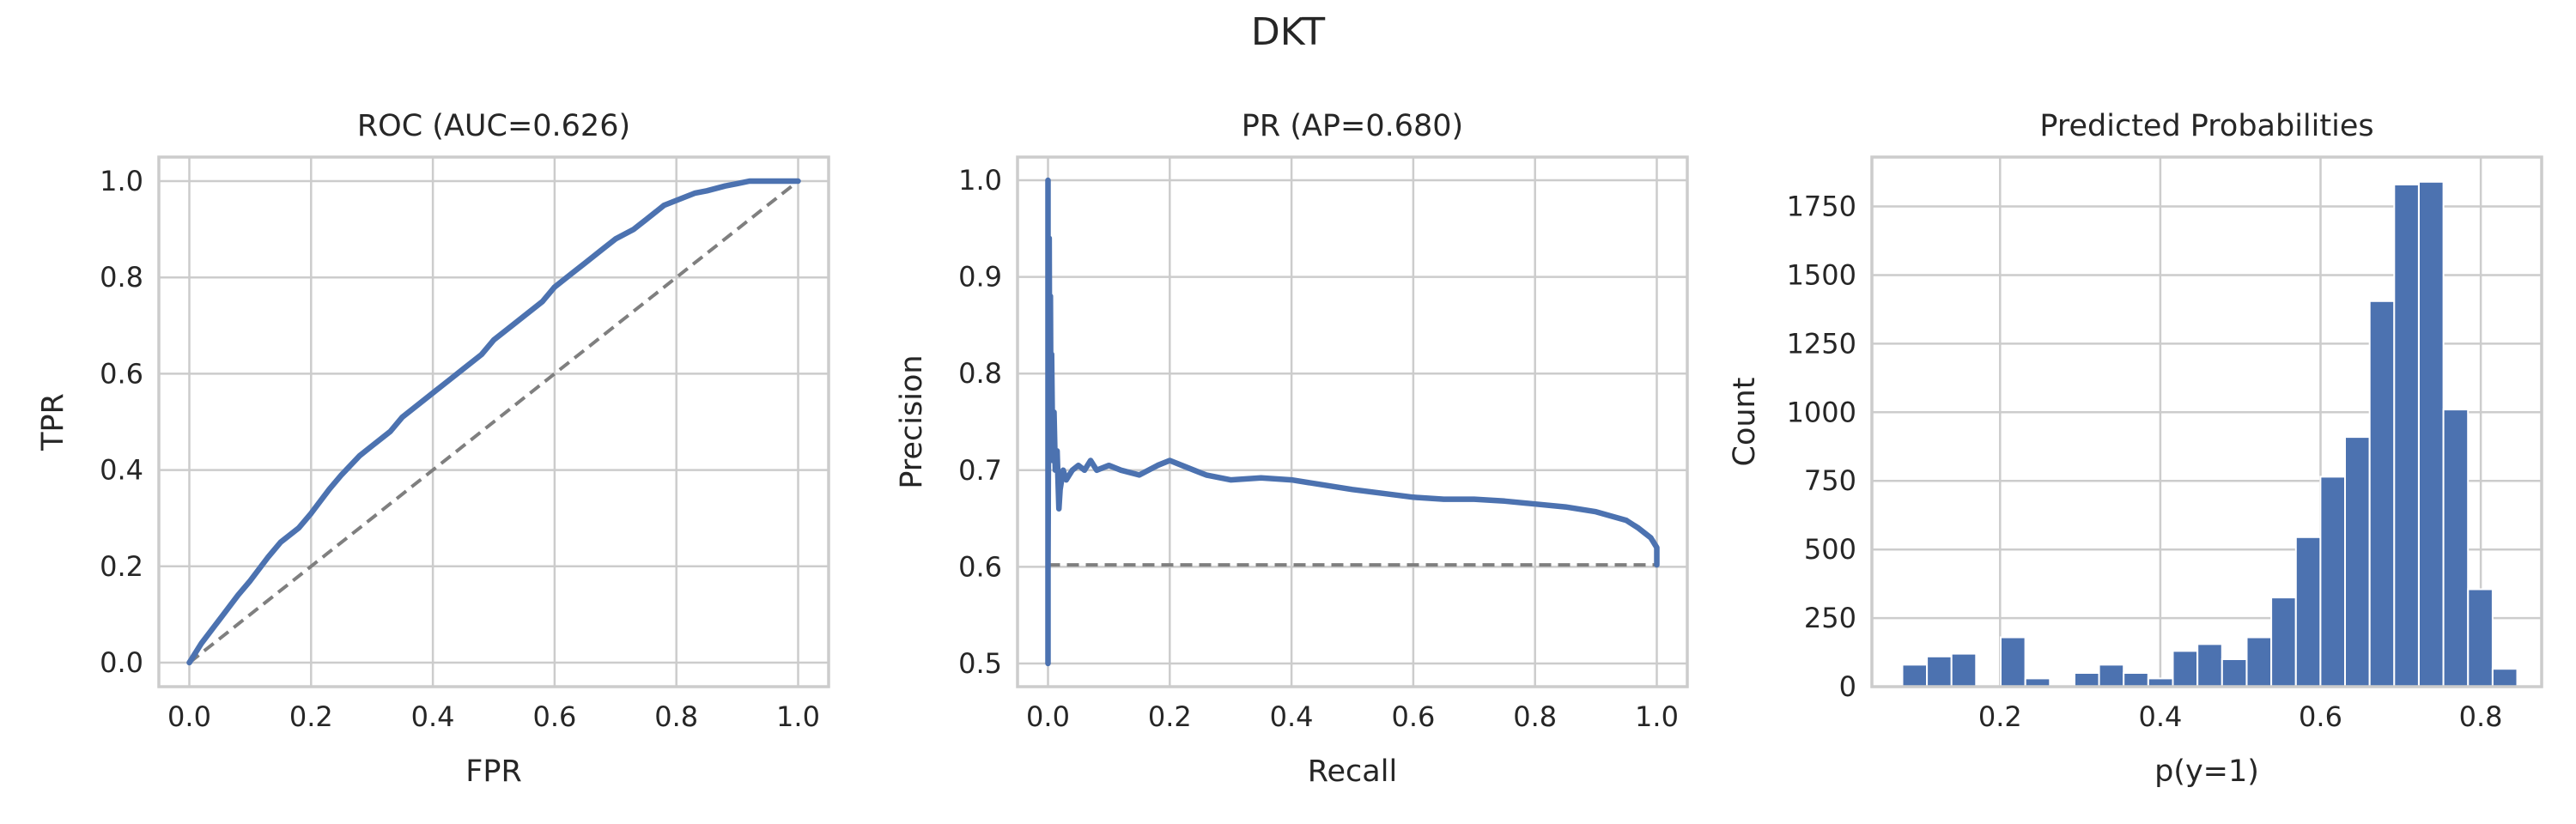 Image resolution: width=2576 pixels, height=824 pixels. Describe the element at coordinates (1821, 343) in the screenshot. I see `y-tick-label: 1250` at that location.